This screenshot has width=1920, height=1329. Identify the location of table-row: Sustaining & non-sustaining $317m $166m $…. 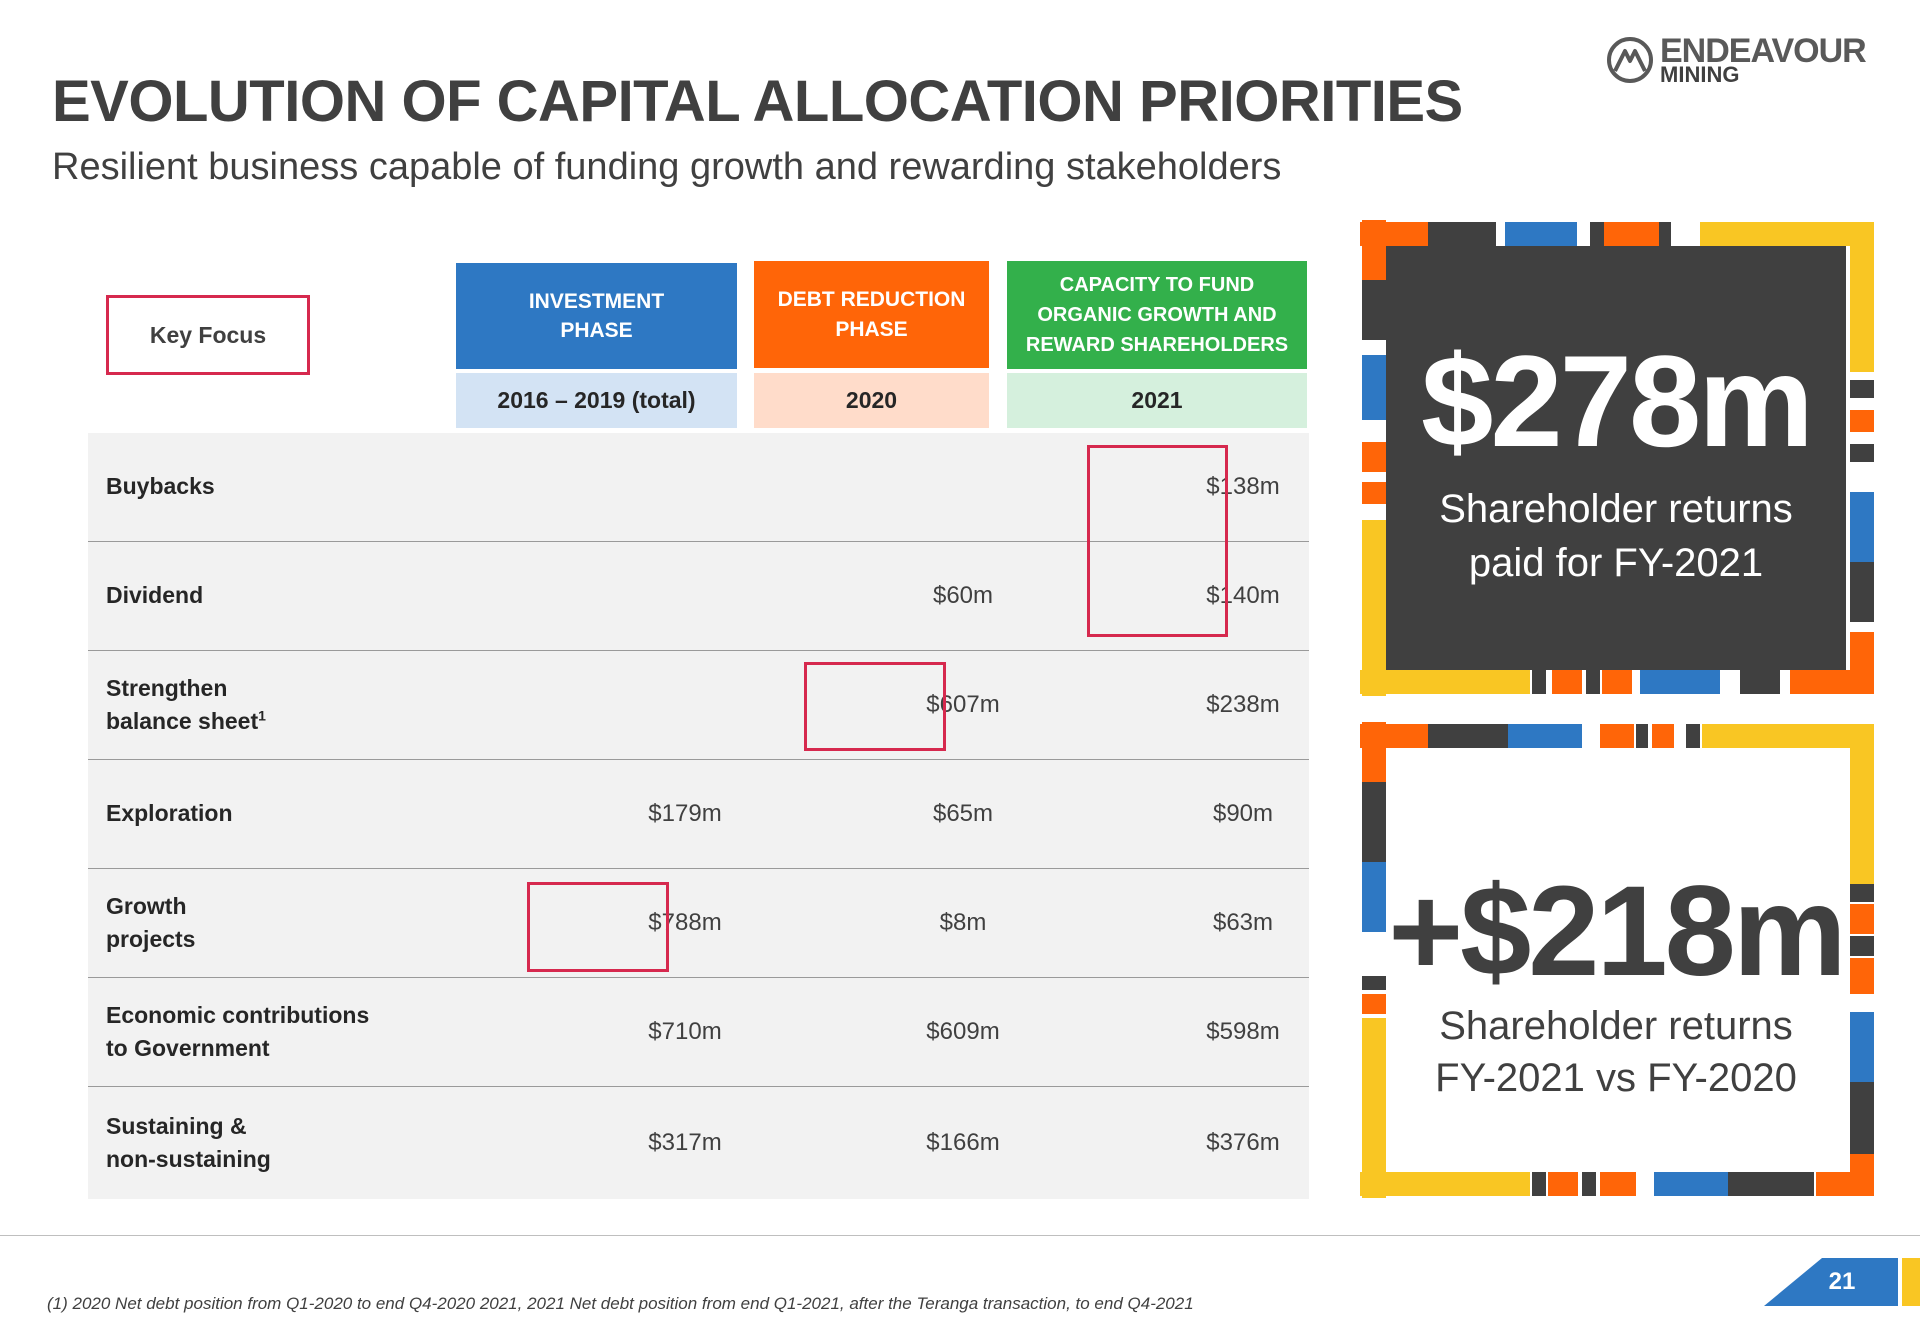
(698, 1143).